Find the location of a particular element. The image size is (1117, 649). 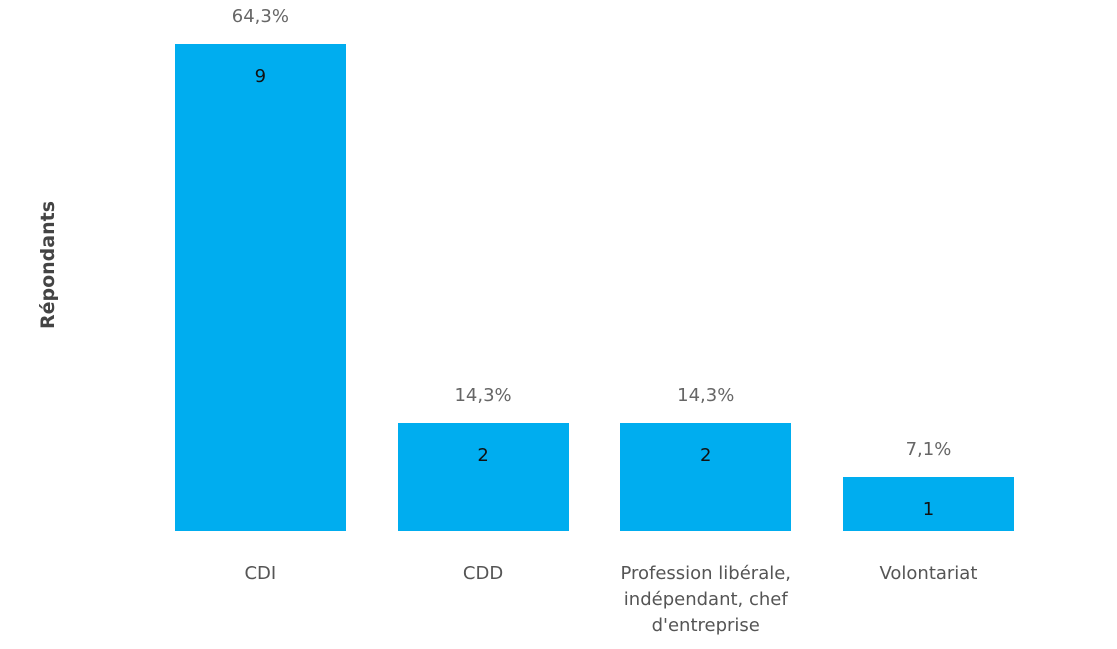

y-axis-label: Répondants is located at coordinates (48, 265).